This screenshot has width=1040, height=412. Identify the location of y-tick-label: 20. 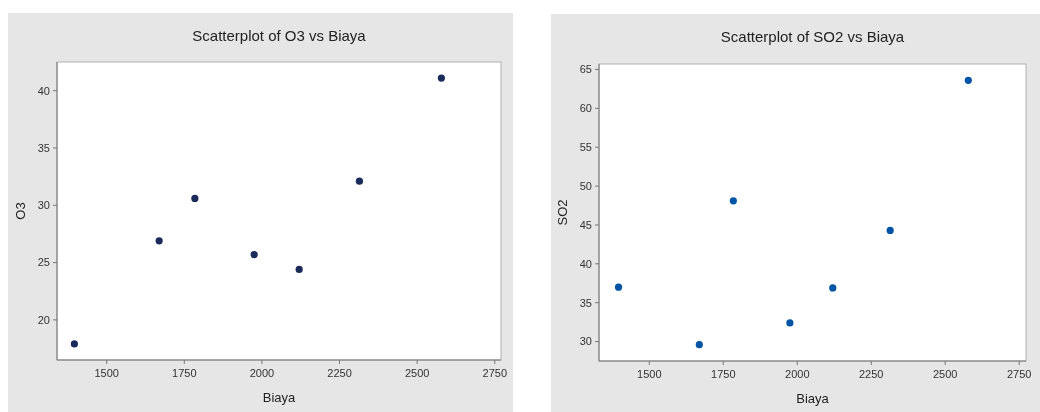
(43, 319).